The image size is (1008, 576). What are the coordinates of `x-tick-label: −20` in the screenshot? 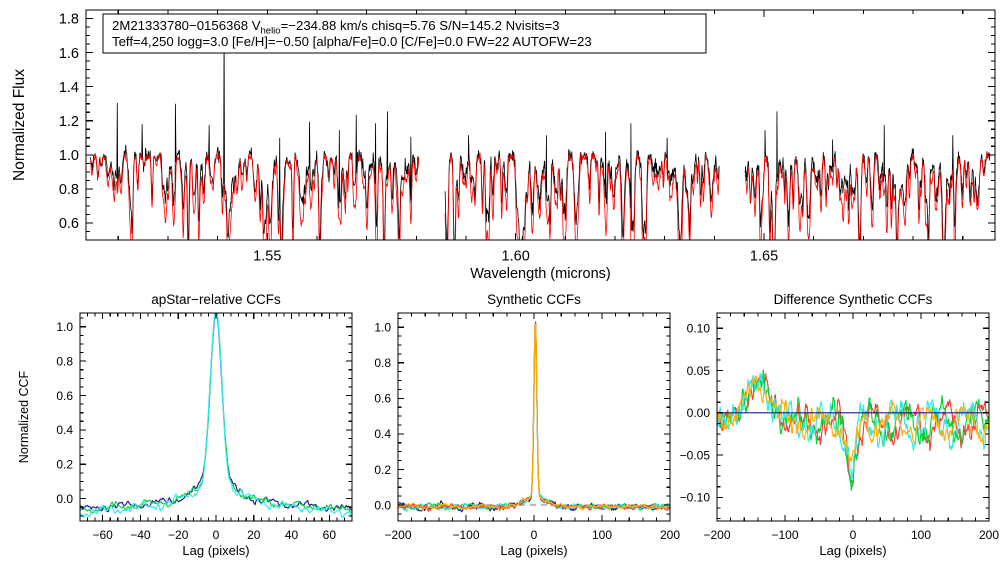 It's located at (178, 535).